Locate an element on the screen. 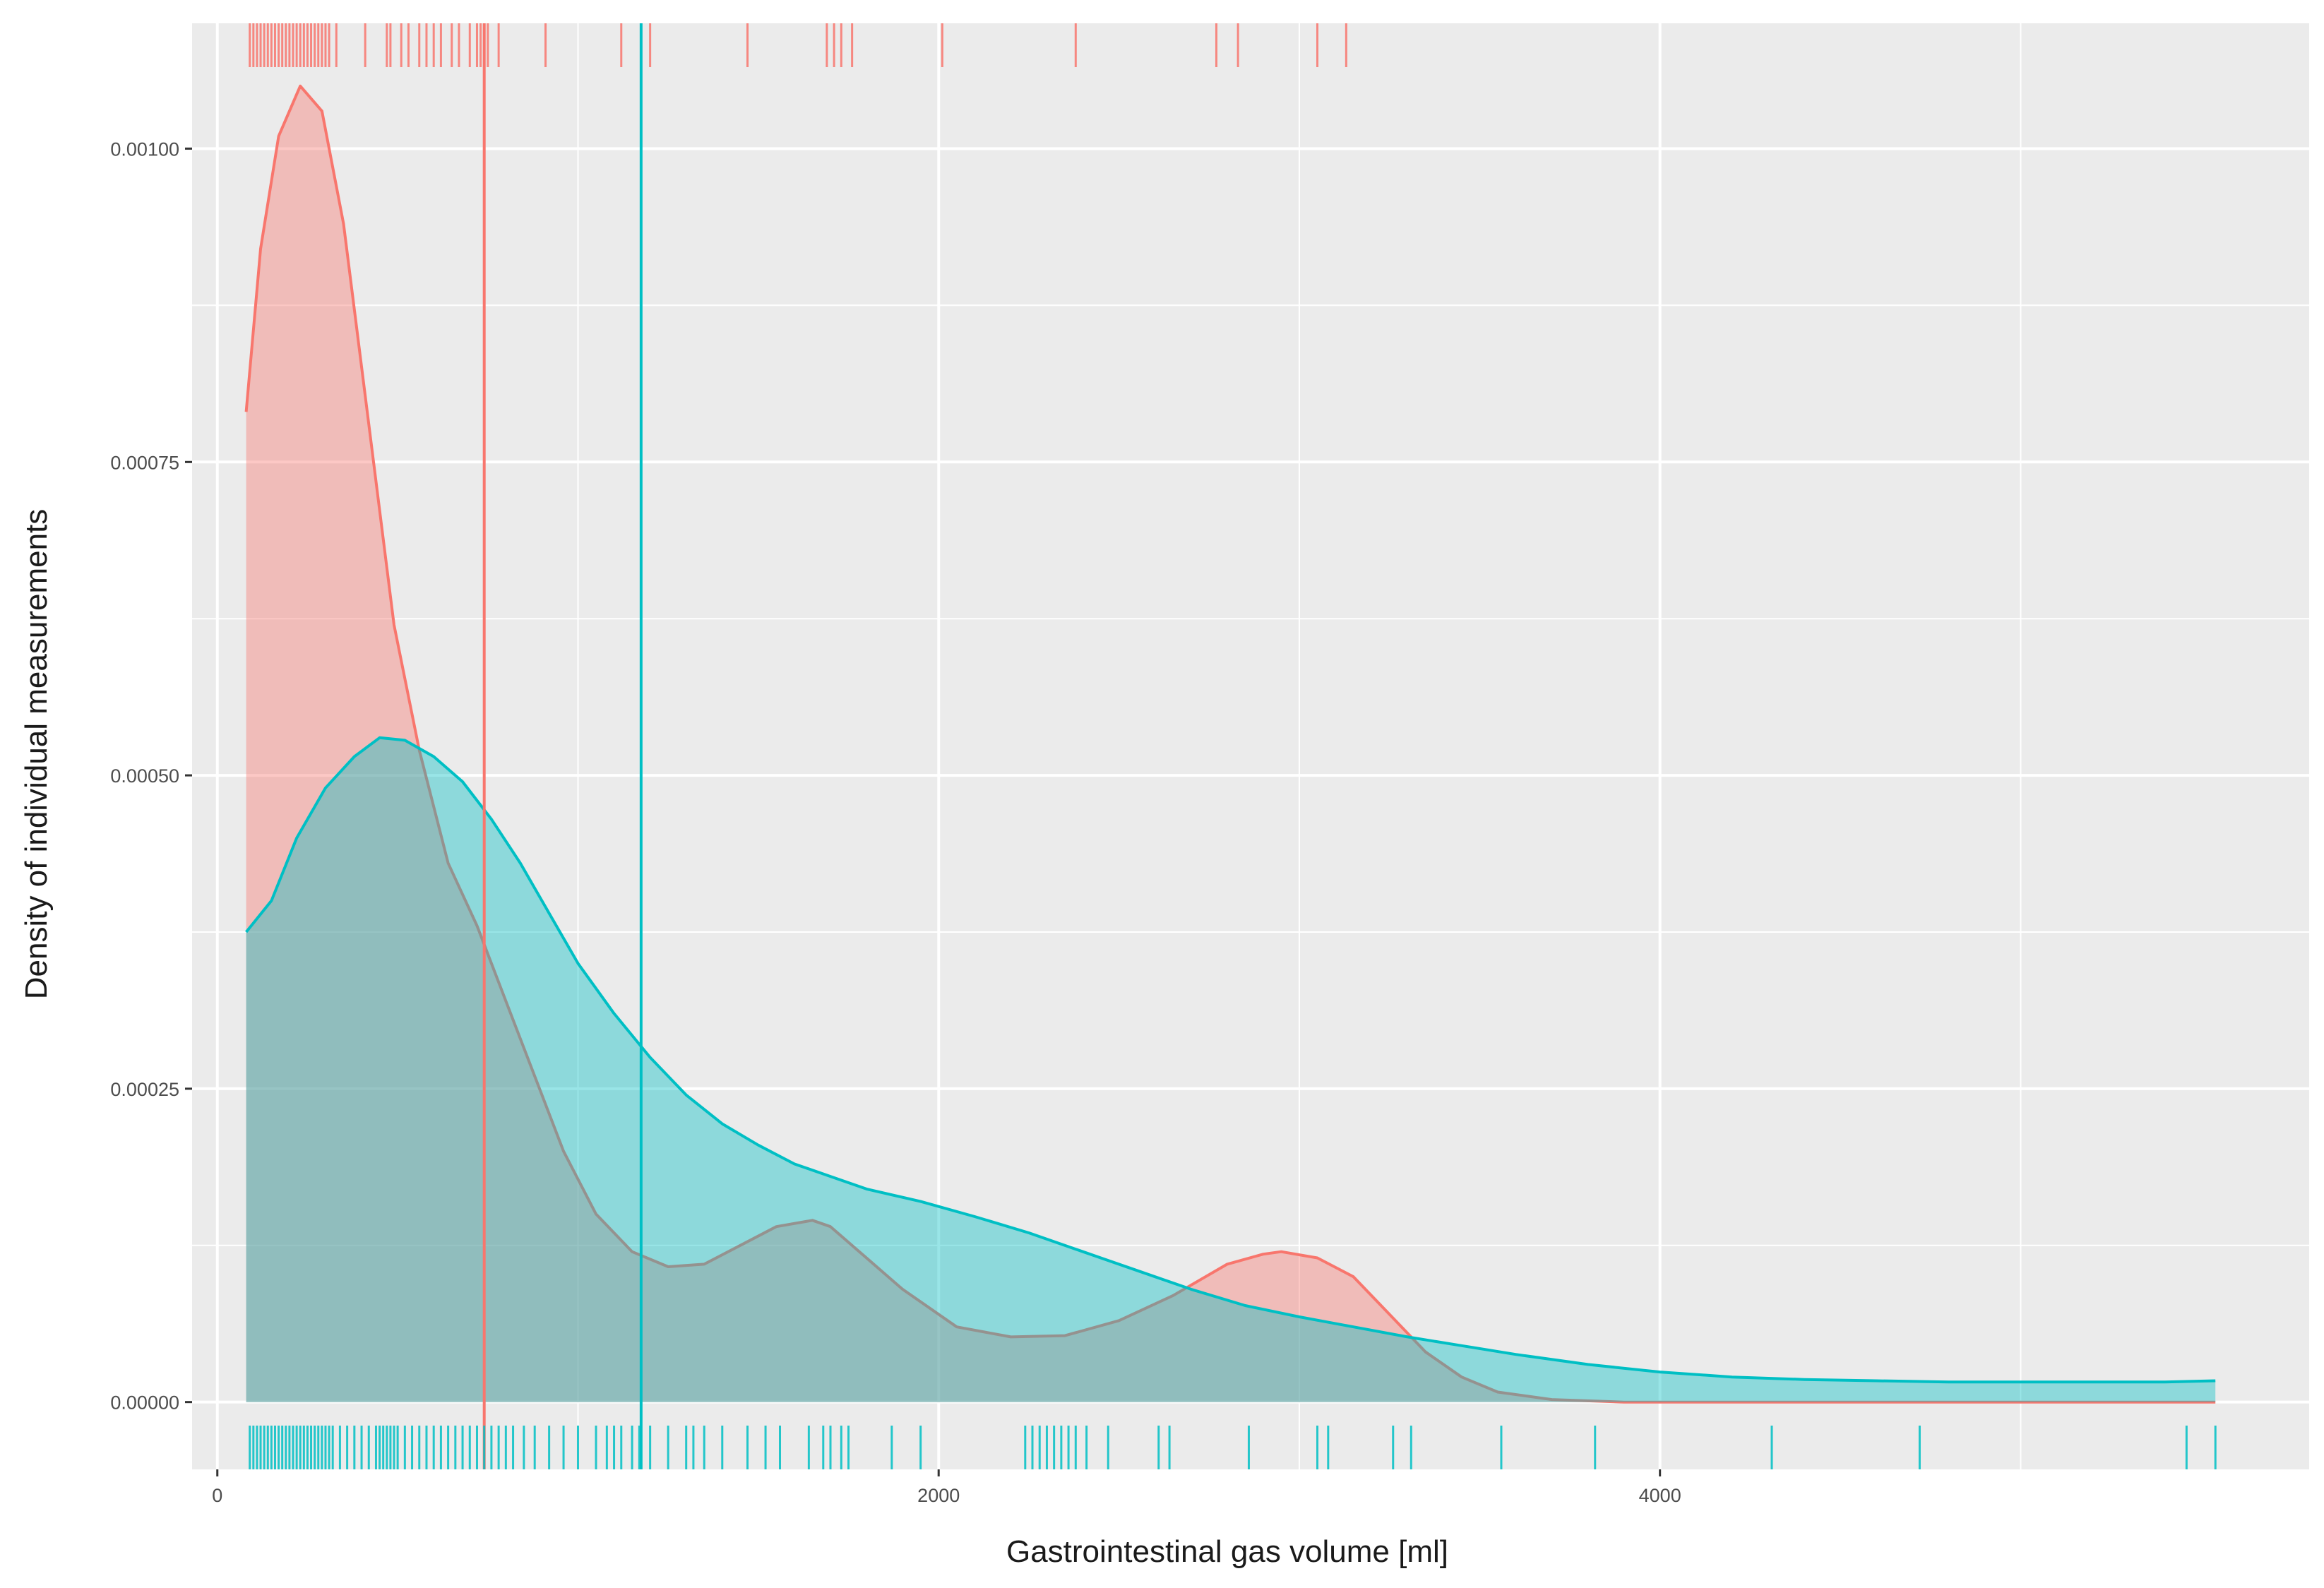 This screenshot has width=2324, height=1588. x-tick-label: 0 is located at coordinates (217, 1495).